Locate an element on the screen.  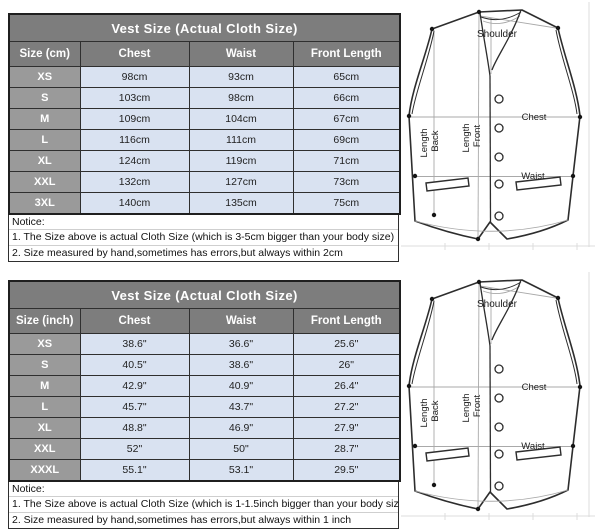
waist-cell: 135cm is located at coordinates (241, 203).